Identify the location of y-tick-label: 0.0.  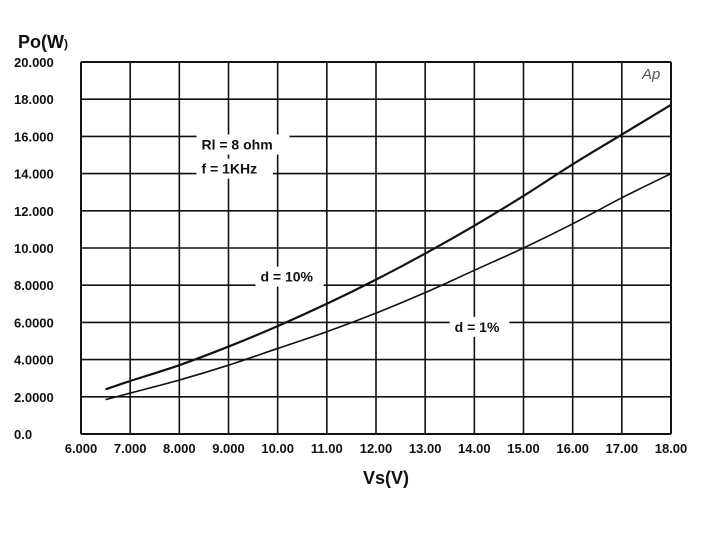
(23, 434).